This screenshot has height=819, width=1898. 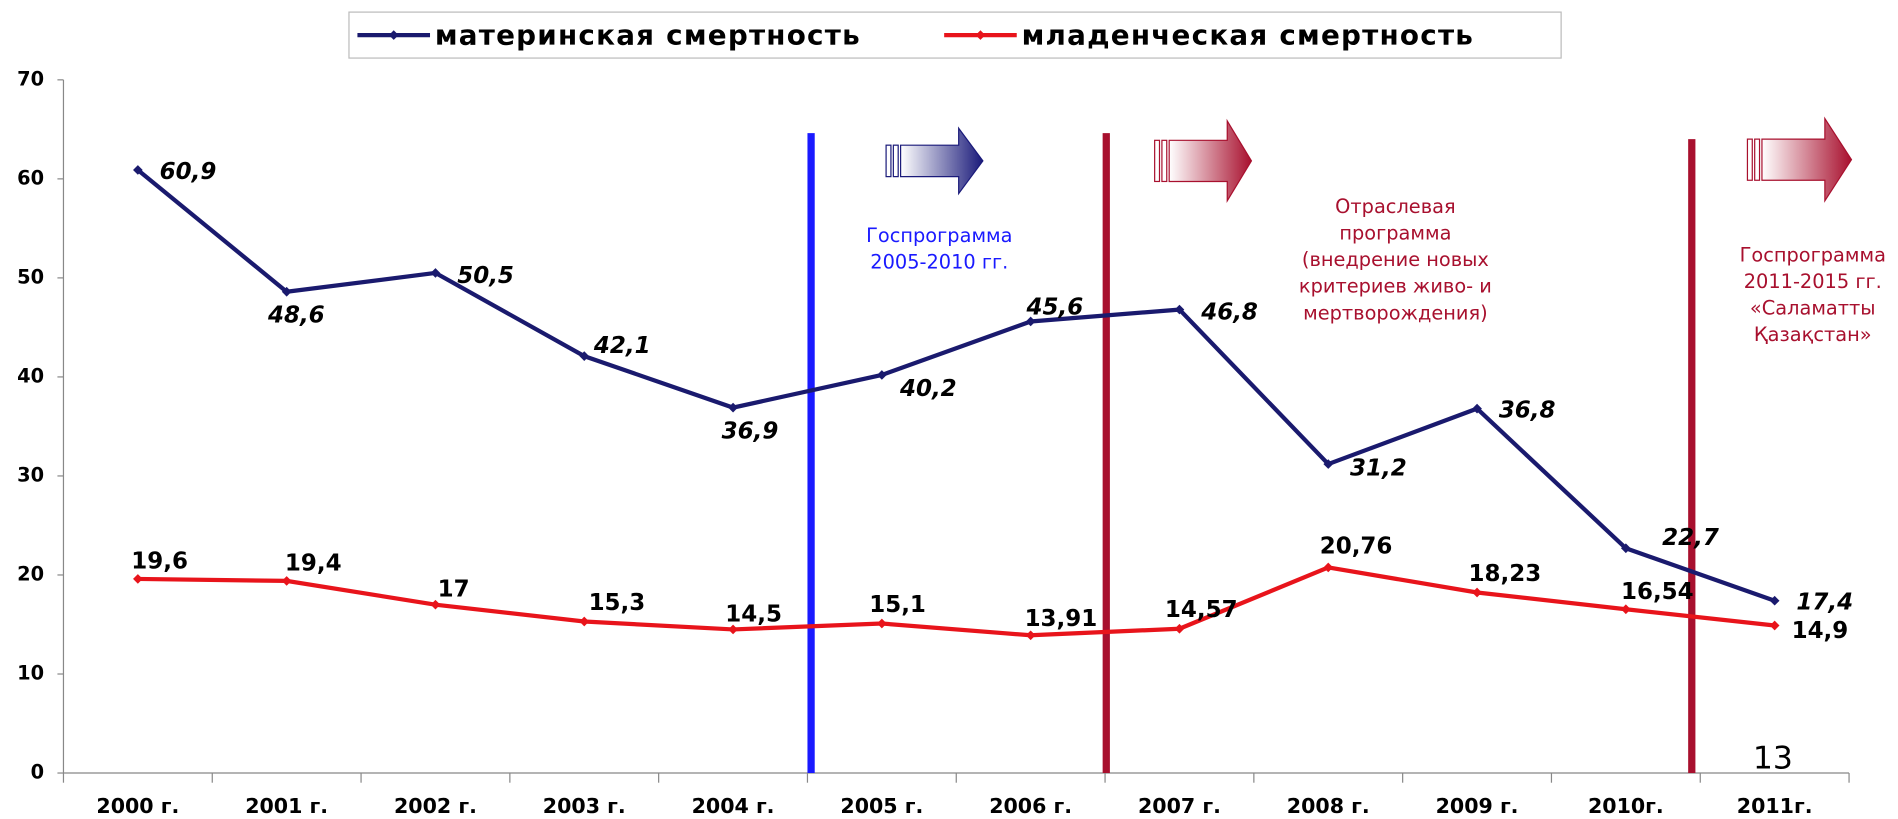 I want to click on legend-label: младенческая смертность, so click(x=1248, y=34).